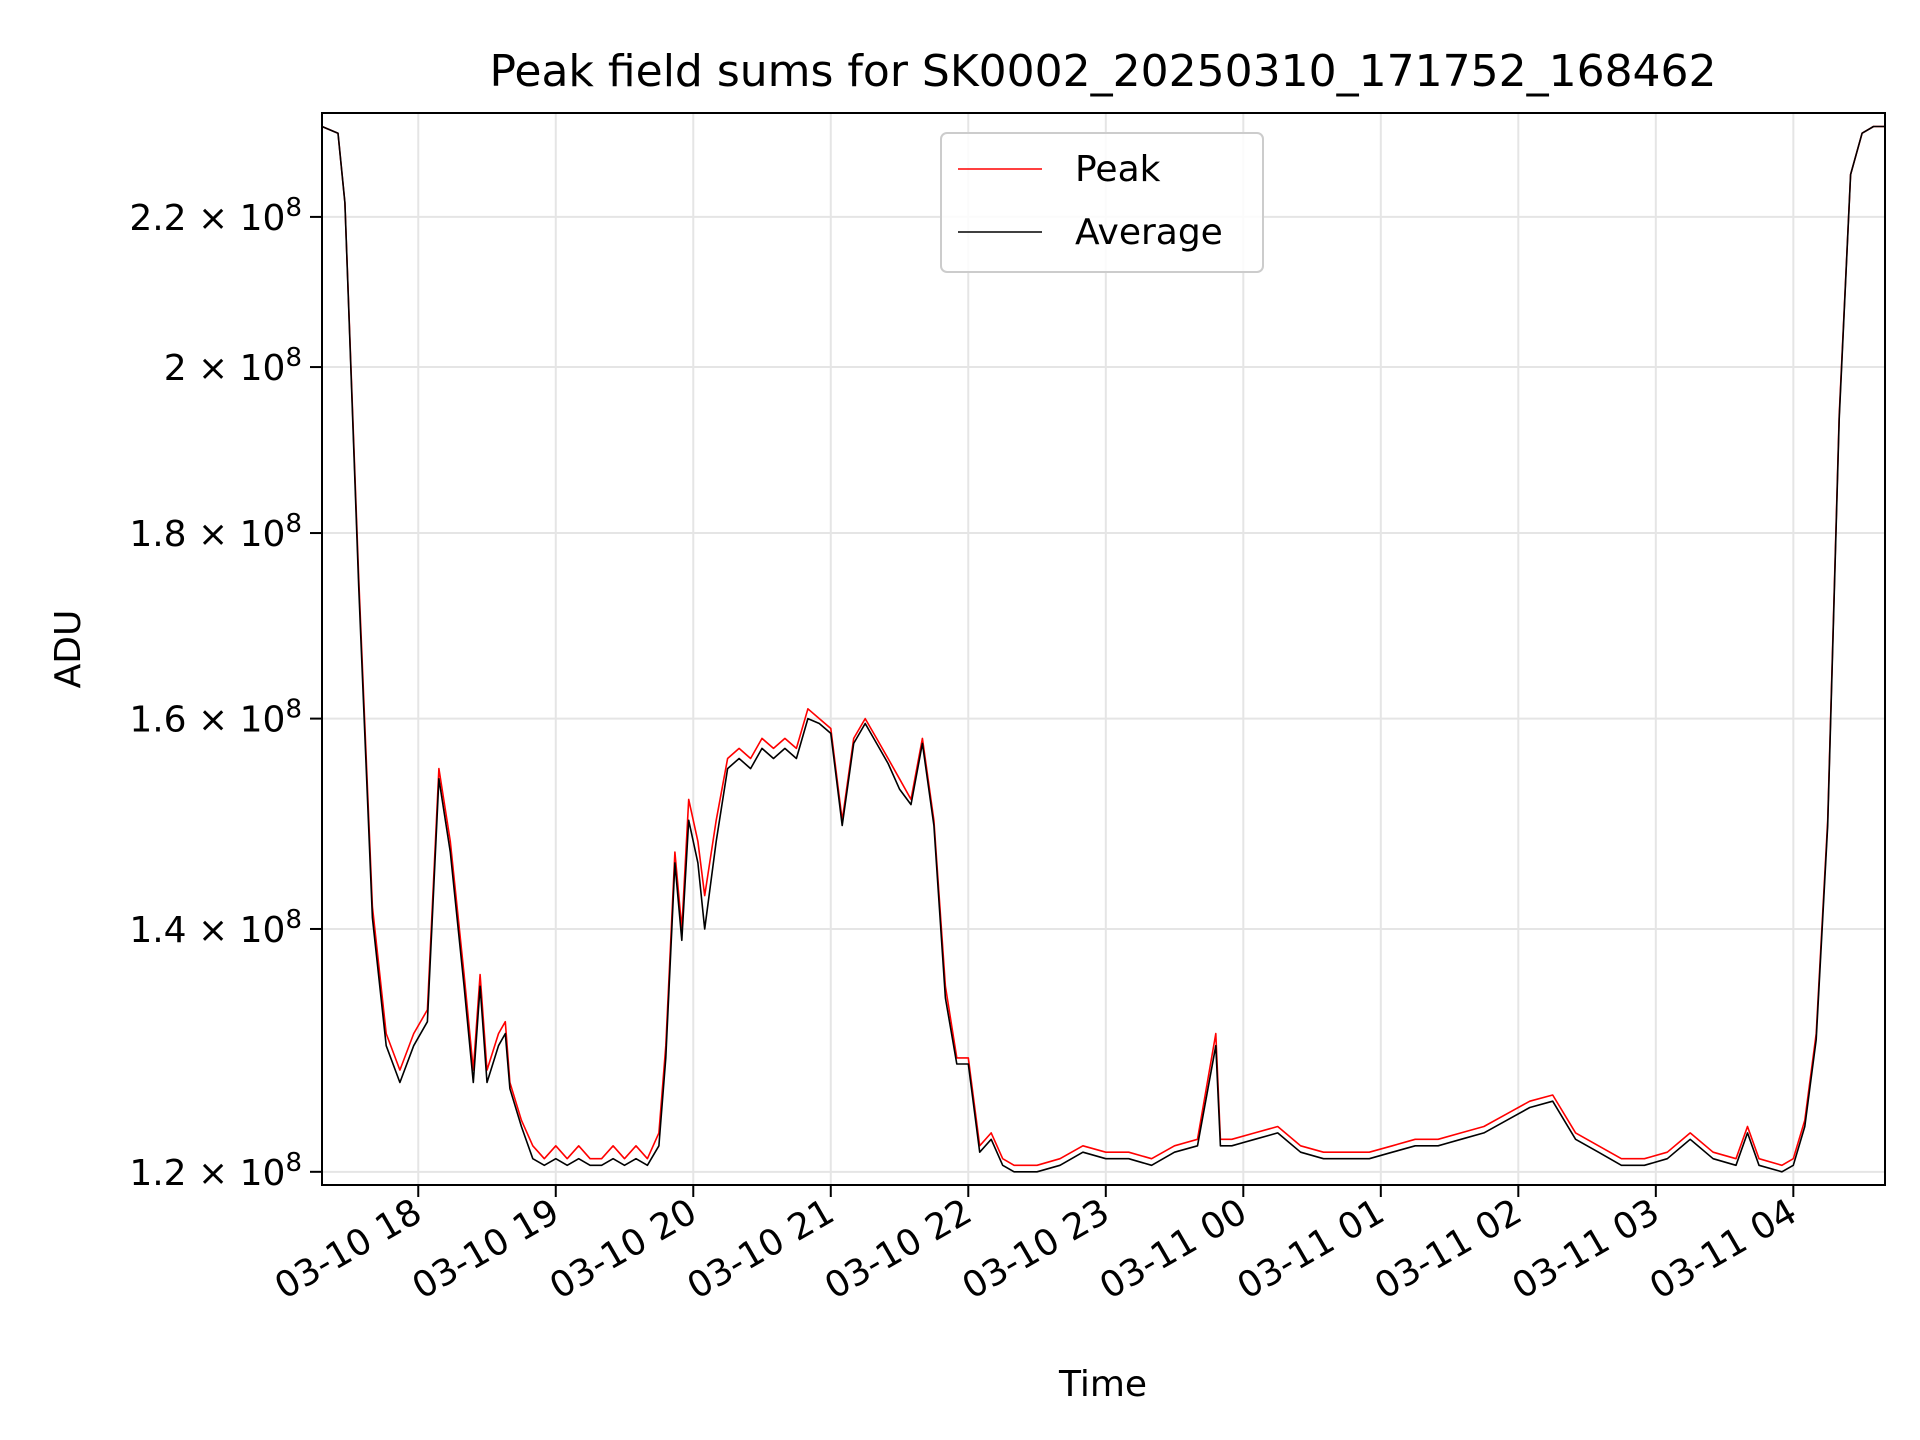  I want to click on y-tick-mantissa: 1.2, so click(157, 1173).